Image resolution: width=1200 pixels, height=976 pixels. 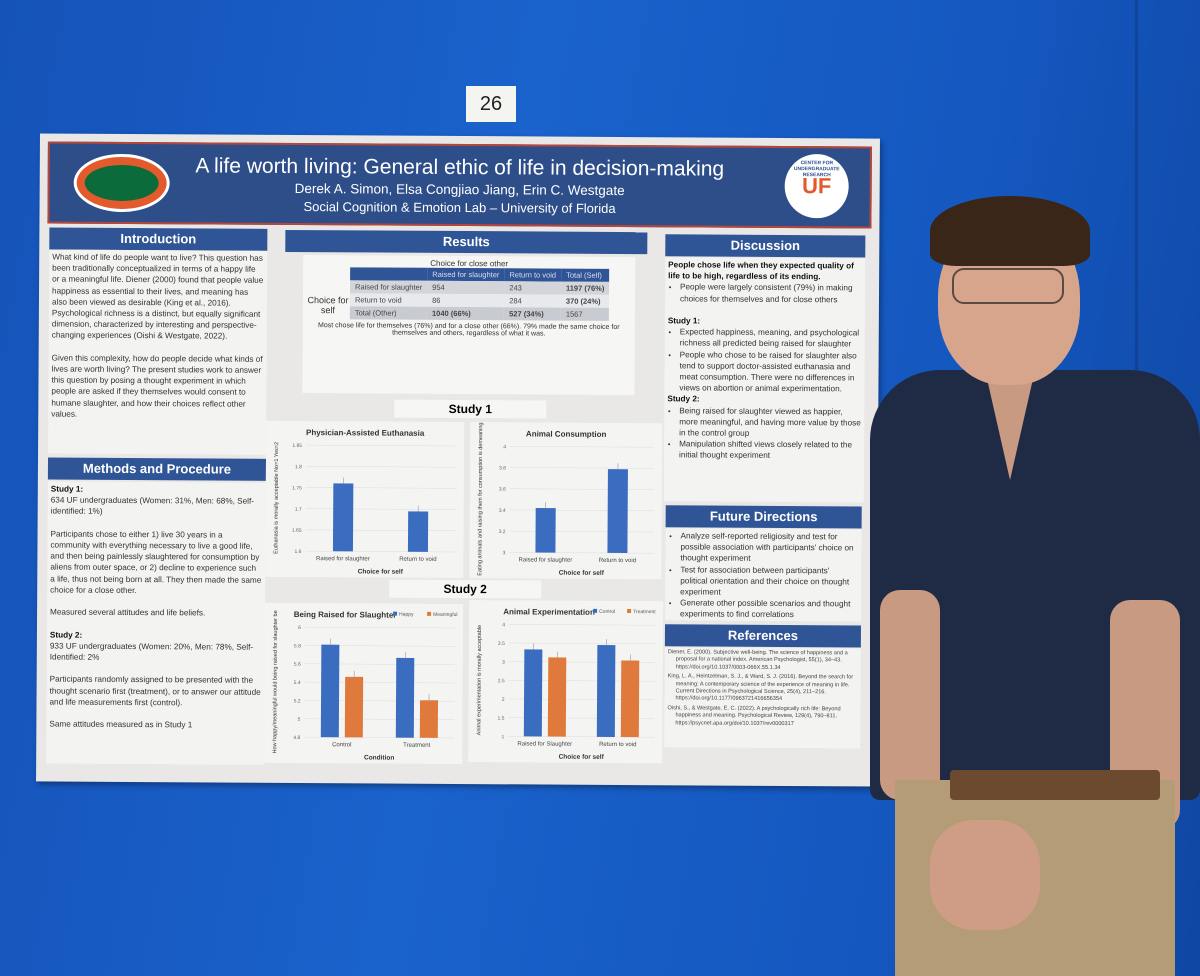 What do you see at coordinates (299, 720) in the screenshot?
I see `y-tick-label: 5` at bounding box center [299, 720].